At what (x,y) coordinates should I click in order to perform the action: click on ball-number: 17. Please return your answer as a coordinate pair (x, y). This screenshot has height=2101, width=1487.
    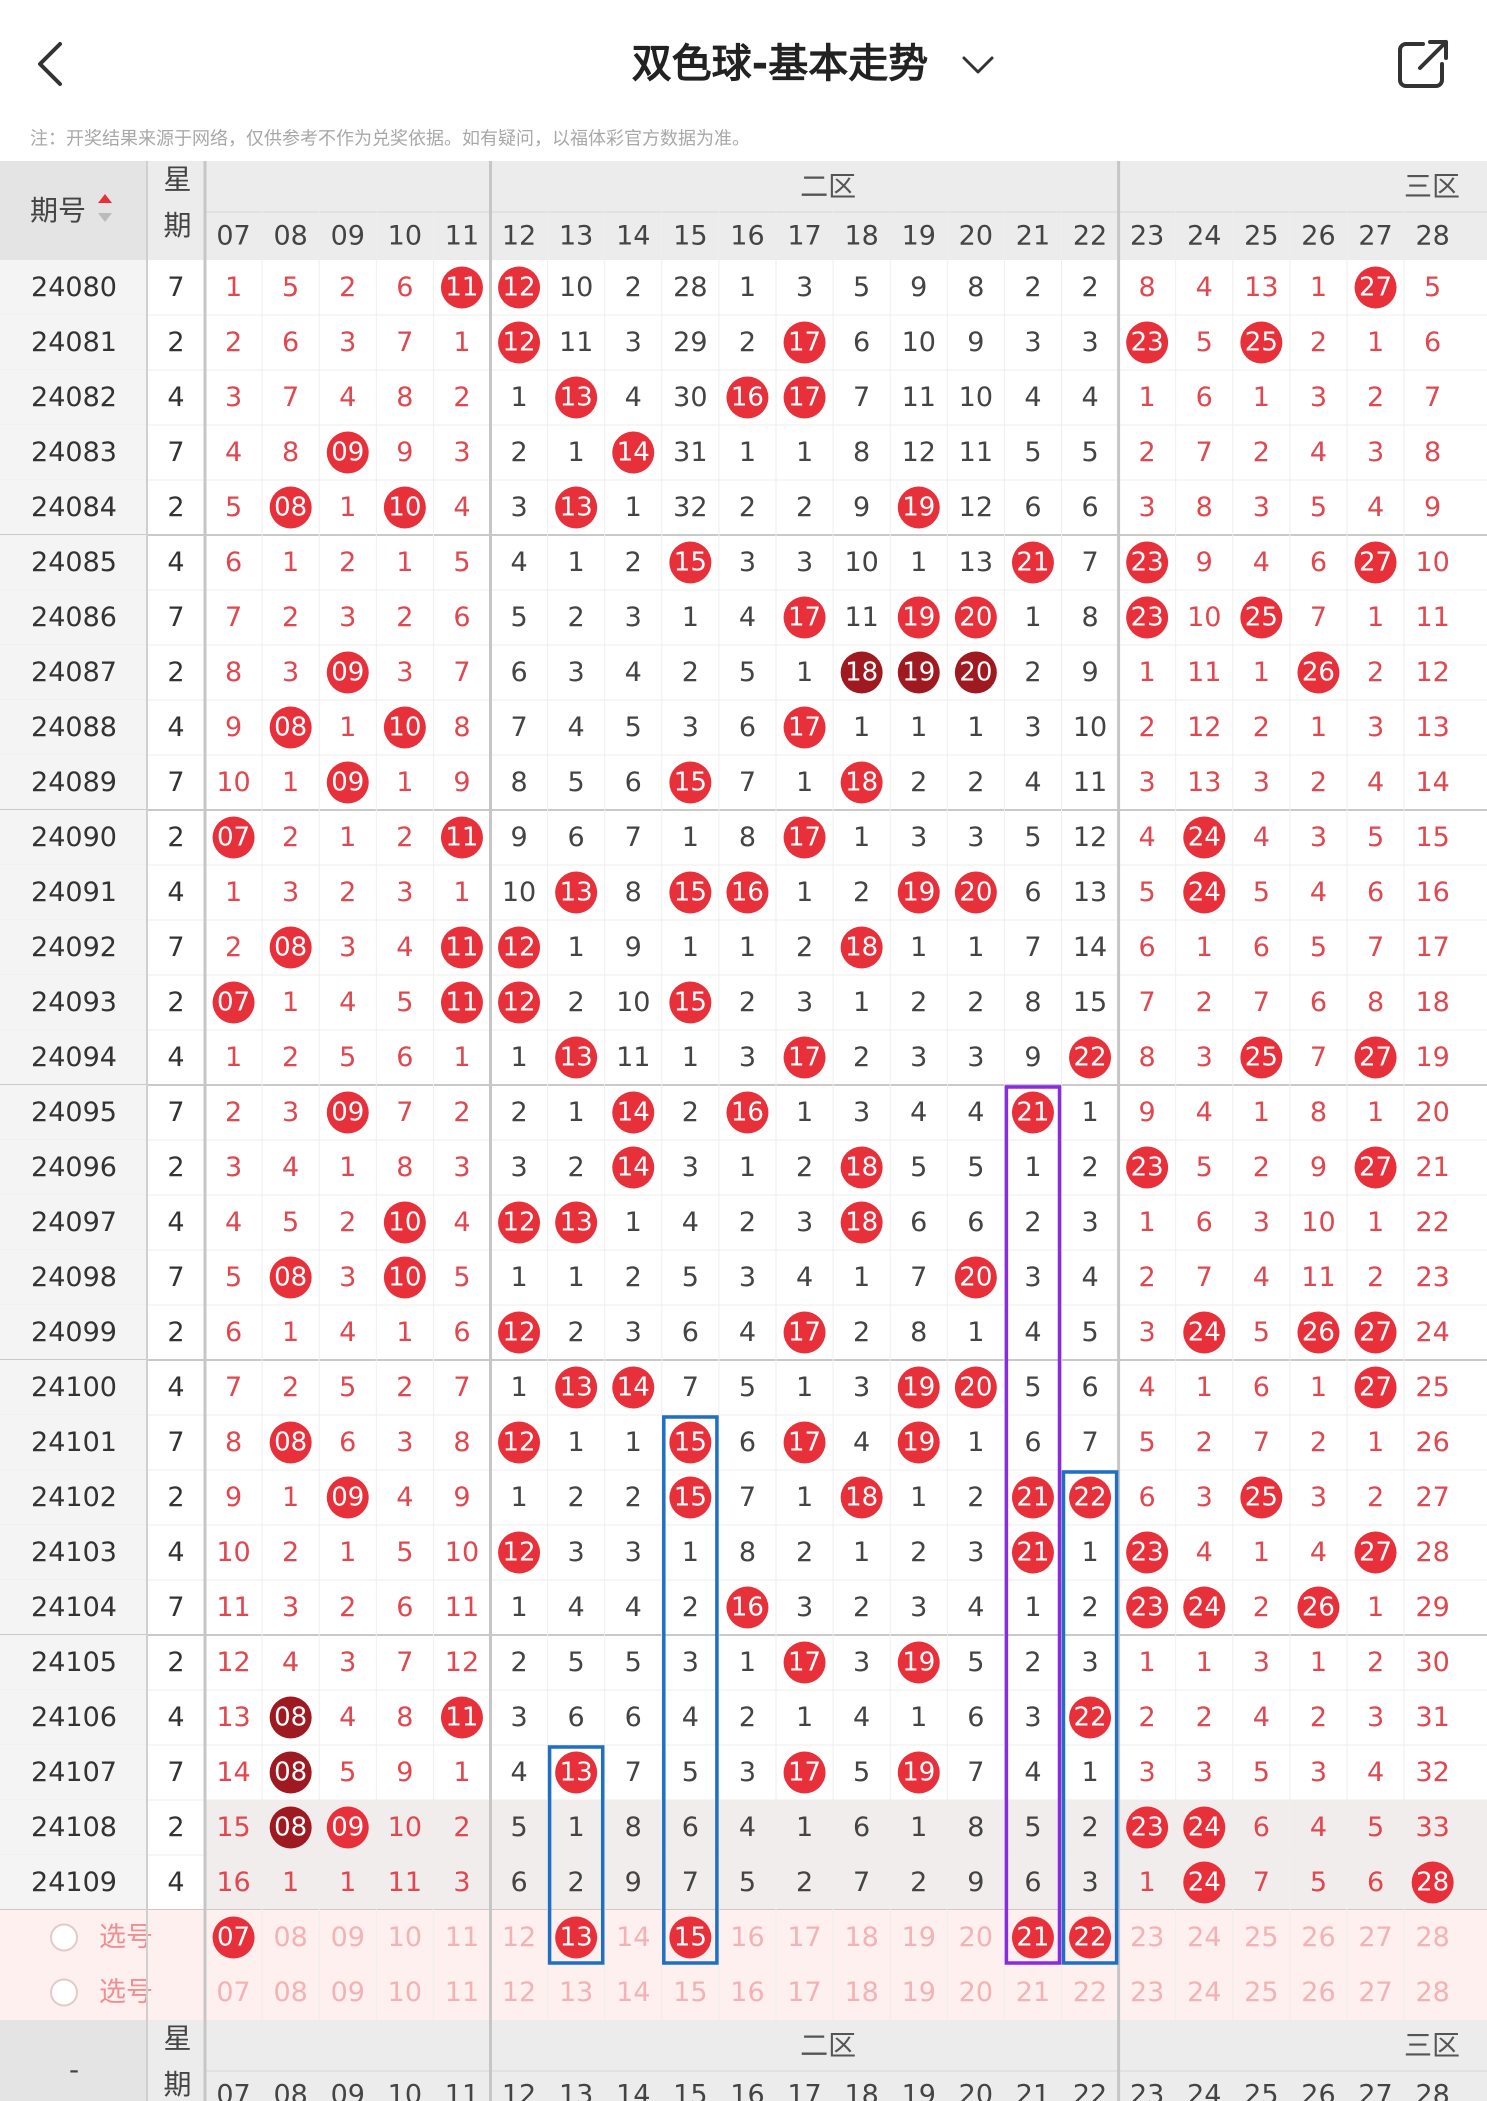
    Looking at the image, I should click on (804, 343).